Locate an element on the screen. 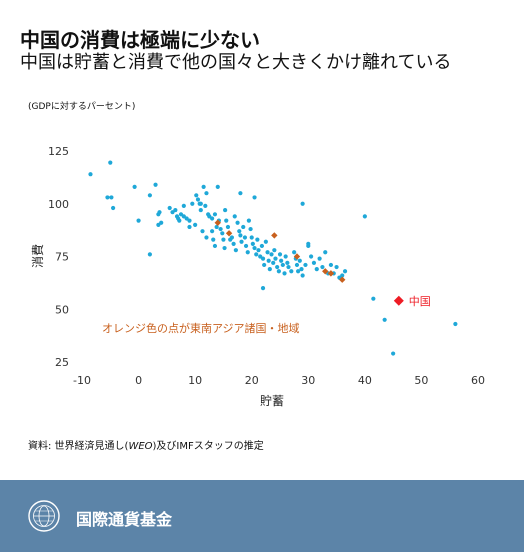 The height and width of the screenshot is (552, 524). imf-seal-icon is located at coordinates (44, 516).